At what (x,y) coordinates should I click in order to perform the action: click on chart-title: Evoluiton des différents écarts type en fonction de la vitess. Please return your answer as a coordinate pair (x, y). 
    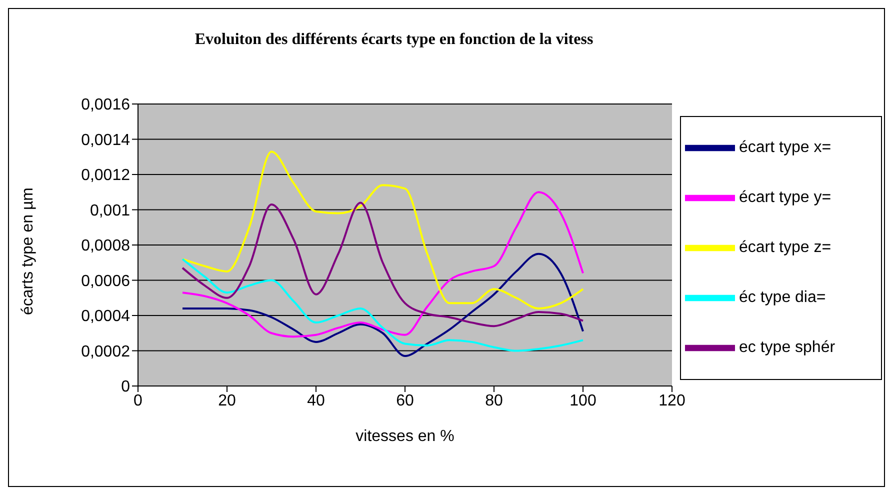
    Looking at the image, I should click on (394, 40).